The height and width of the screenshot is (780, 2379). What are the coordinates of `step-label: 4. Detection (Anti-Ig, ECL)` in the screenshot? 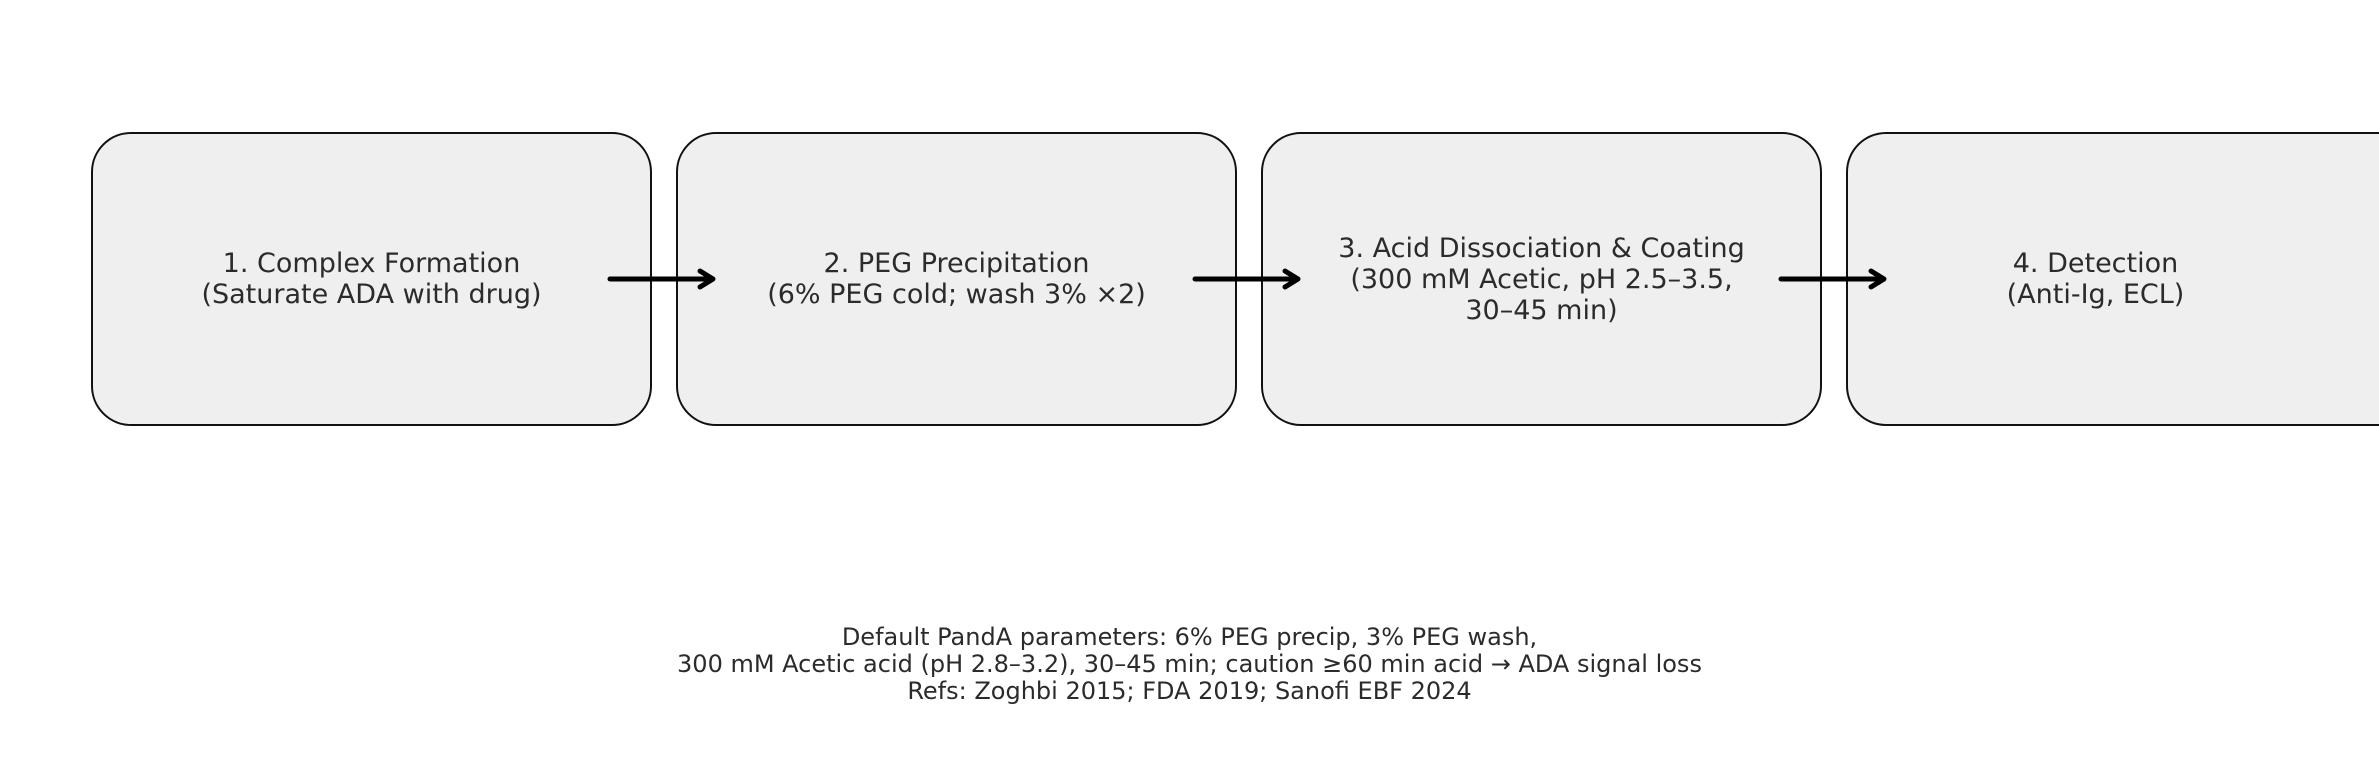 It's located at (2096, 279).